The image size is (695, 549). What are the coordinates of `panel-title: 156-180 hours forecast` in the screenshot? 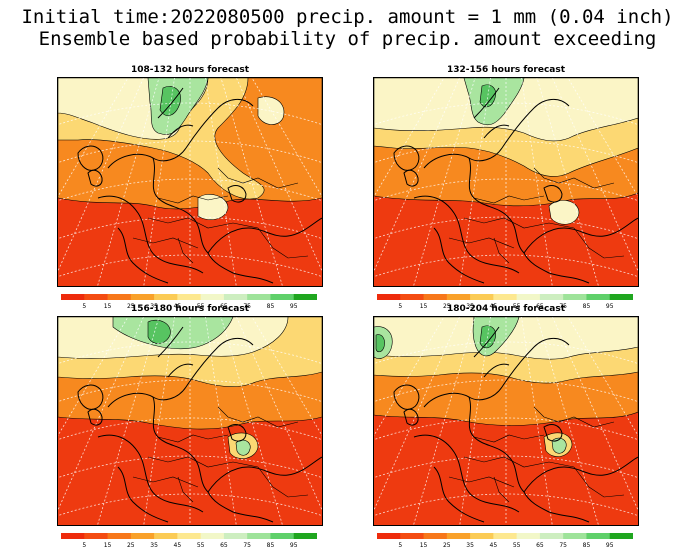 It's located at (190, 309).